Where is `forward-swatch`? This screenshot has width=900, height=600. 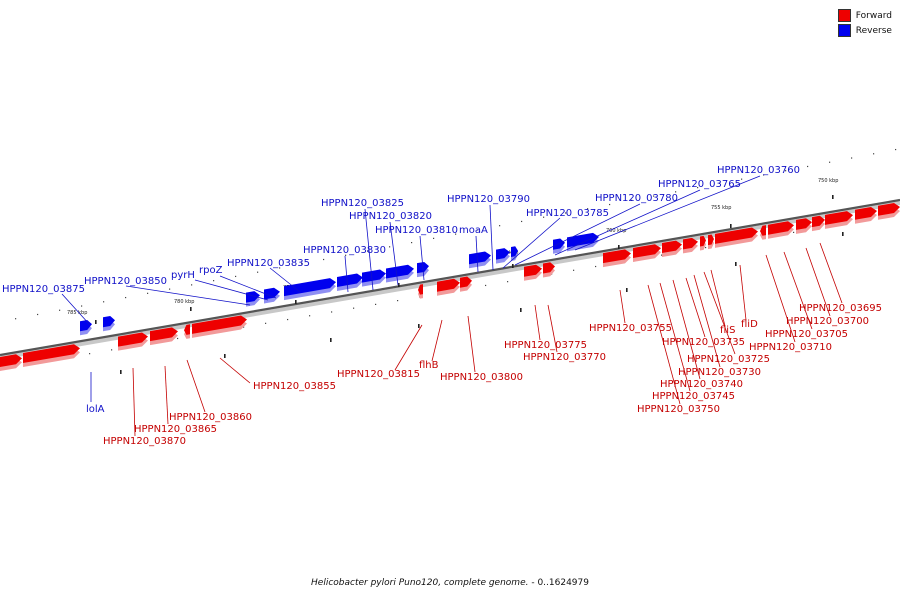
forward-swatch is located at coordinates (844, 15).